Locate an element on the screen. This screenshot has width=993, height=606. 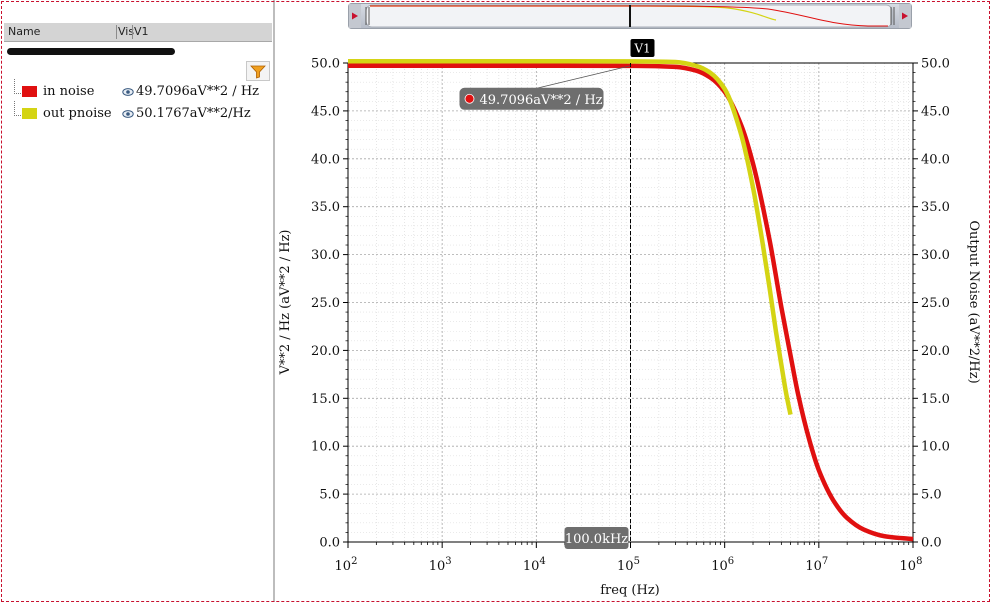
y2-tick-label: 35.0 is located at coordinates (935, 207).